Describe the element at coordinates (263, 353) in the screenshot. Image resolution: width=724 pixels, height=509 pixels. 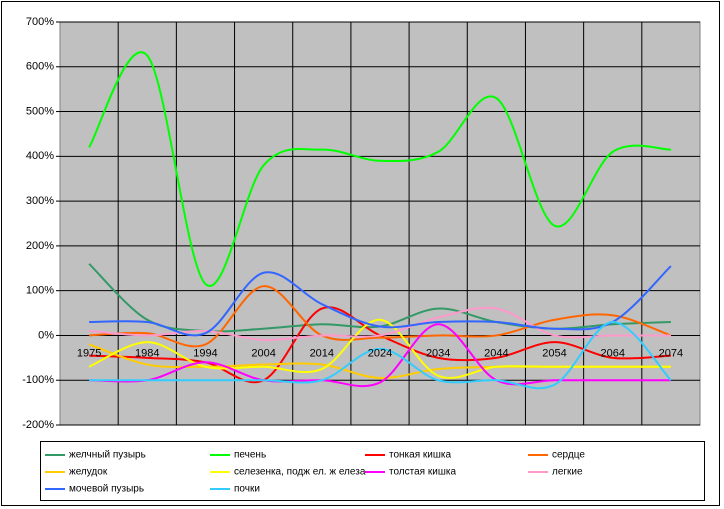
I see `x-tick-label: 2004` at that location.